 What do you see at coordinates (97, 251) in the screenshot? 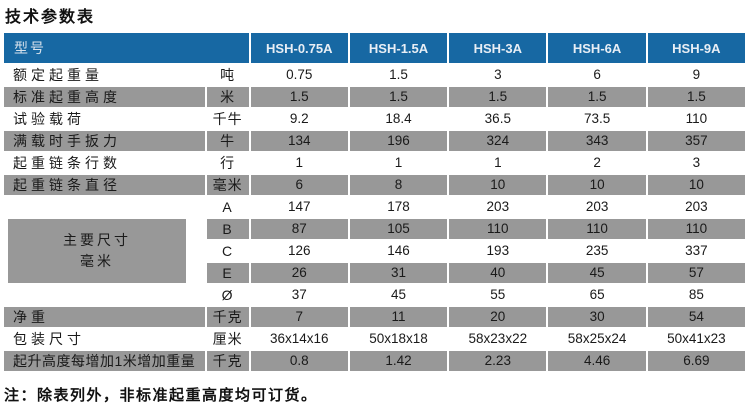
I see `main-dimensions-label-box: 主要尺寸 毫米` at bounding box center [97, 251].